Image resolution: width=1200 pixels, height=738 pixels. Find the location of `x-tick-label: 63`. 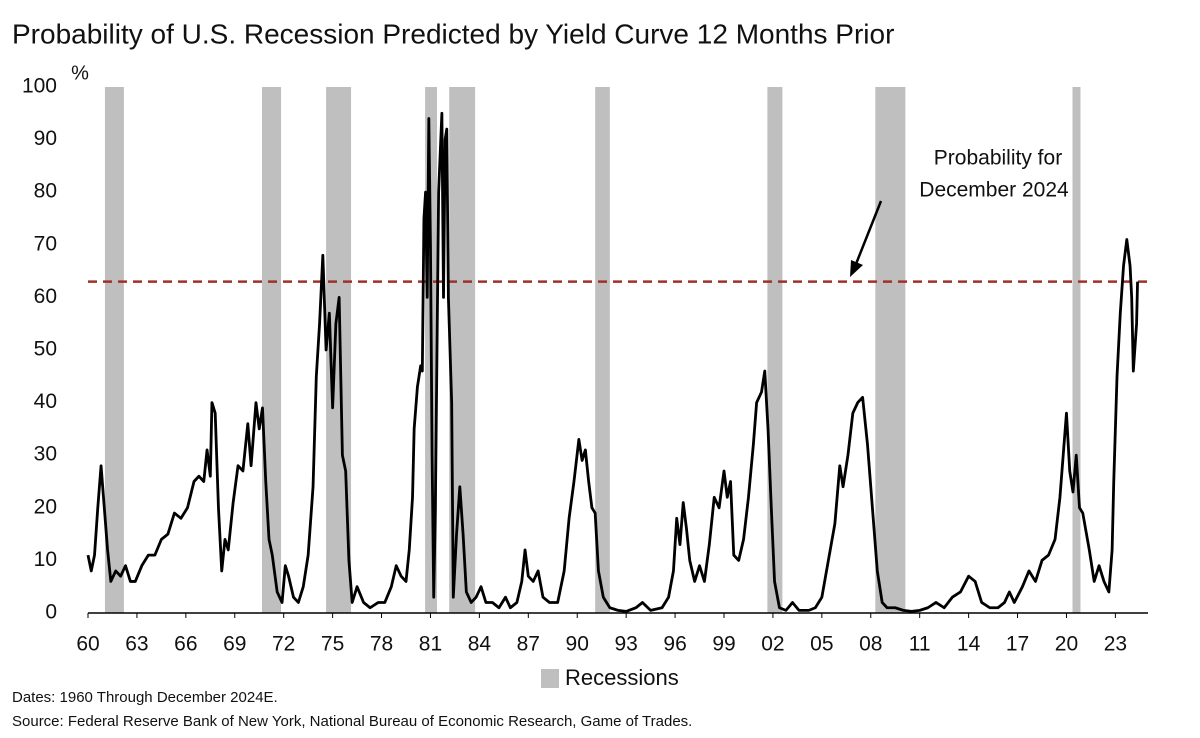

x-tick-label: 63 is located at coordinates (136, 644).